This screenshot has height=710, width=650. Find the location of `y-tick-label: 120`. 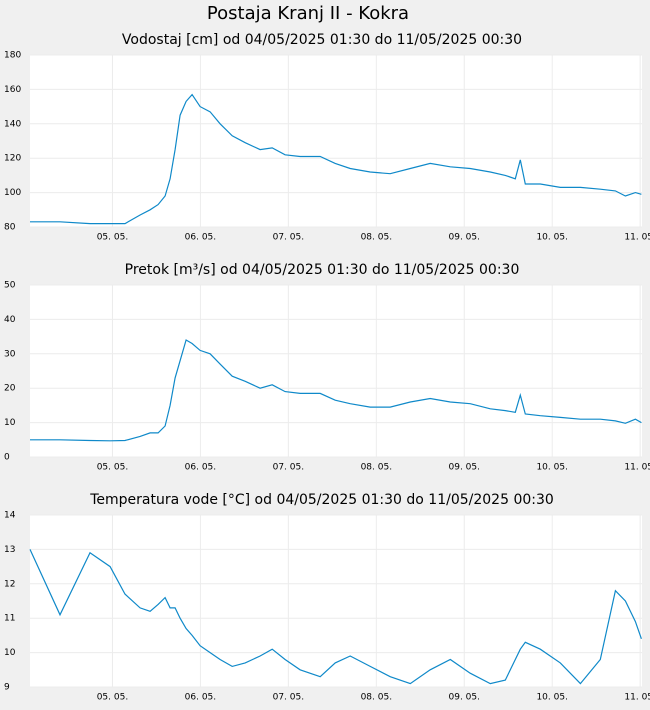

y-tick-label: 120 is located at coordinates (12, 159).